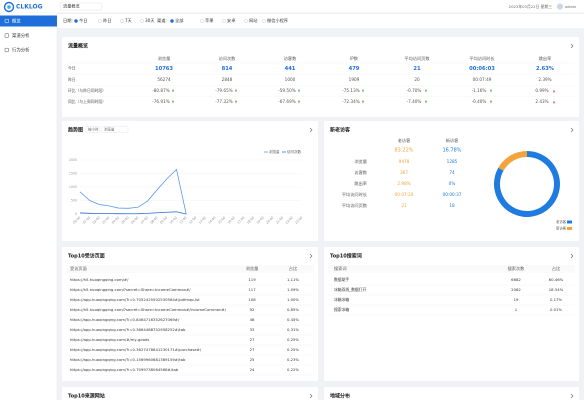 The image size is (584, 400). Describe the element at coordinates (231, 20) in the screenshot. I see `radio-label: 安卓` at that location.